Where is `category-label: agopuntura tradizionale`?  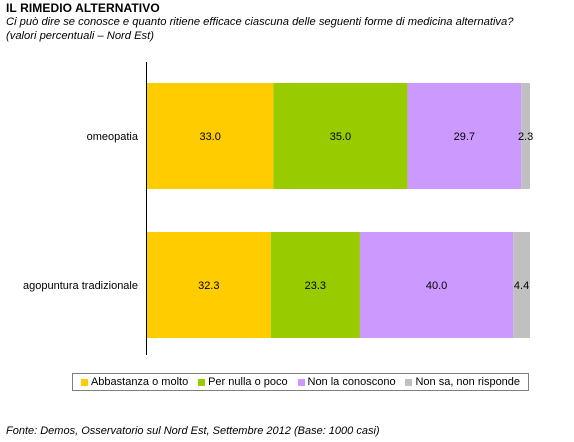
category-label: agopuntura tradizionale is located at coordinates (80, 286).